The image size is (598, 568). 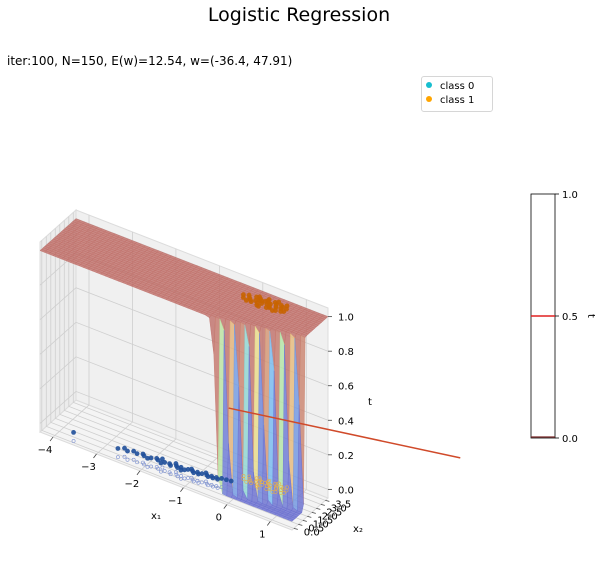 I want to click on y-tick-label: 2.5, so click(x=334, y=512).